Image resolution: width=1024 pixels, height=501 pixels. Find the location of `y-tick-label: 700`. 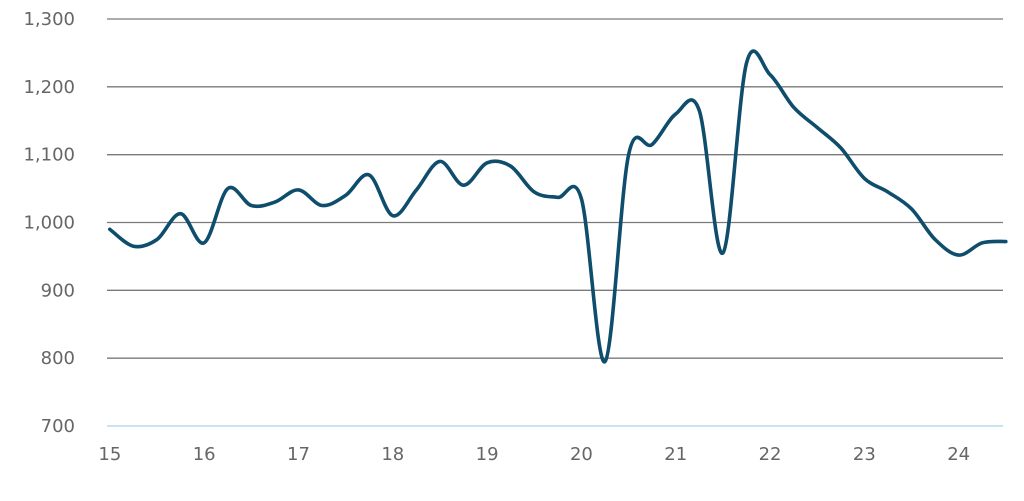

y-tick-label: 700 is located at coordinates (58, 426).